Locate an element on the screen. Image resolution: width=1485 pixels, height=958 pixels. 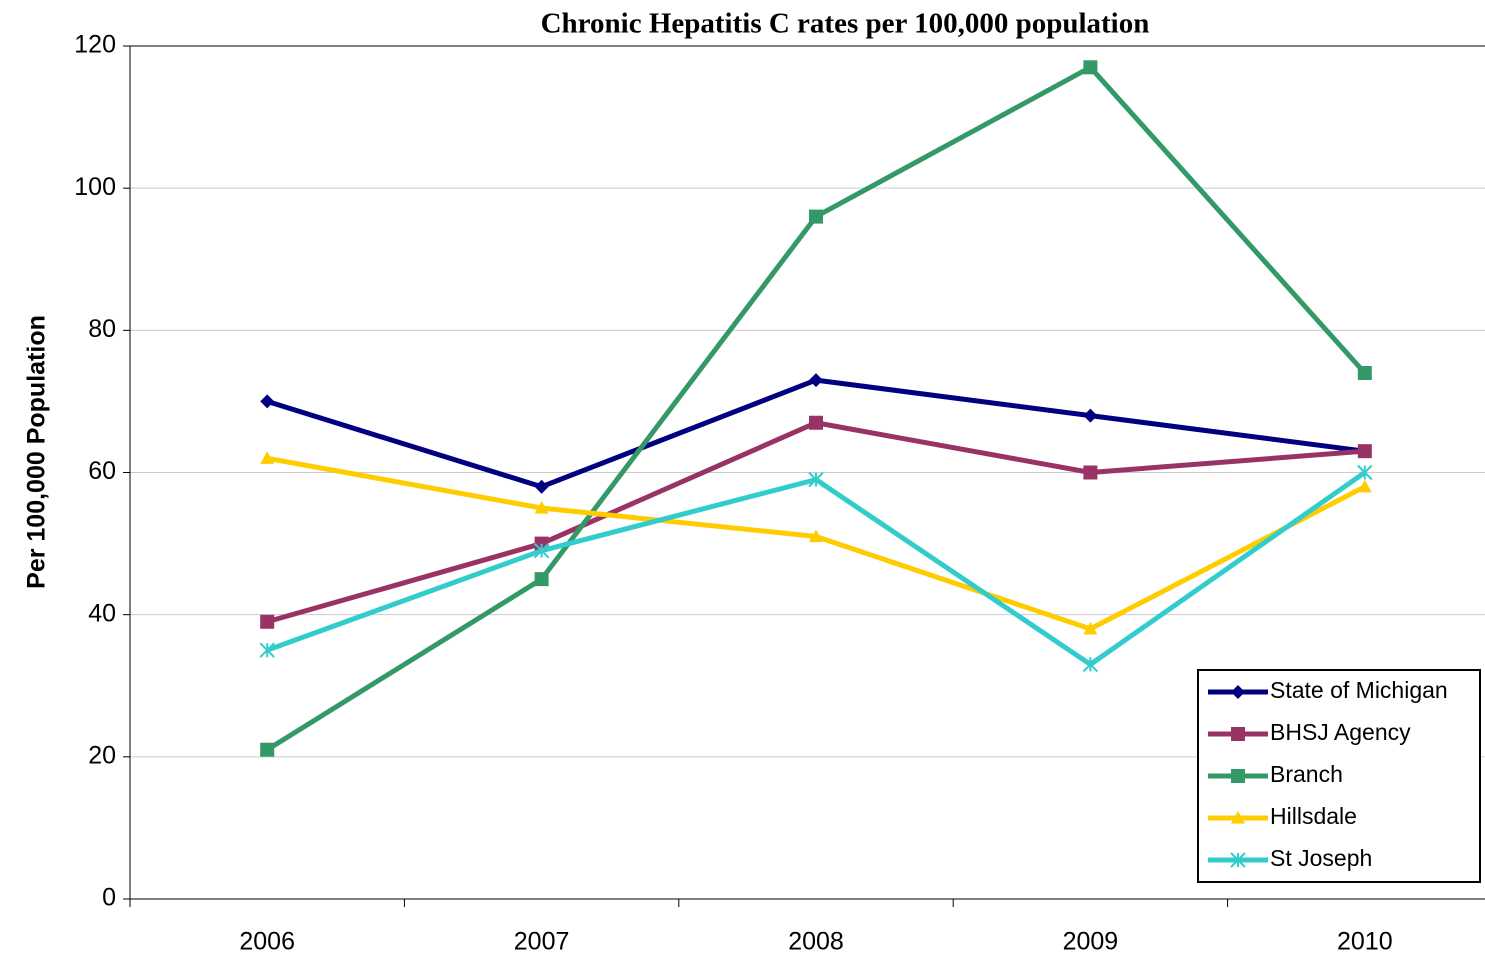
legend-label: BHSJ Agency is located at coordinates (1340, 732).